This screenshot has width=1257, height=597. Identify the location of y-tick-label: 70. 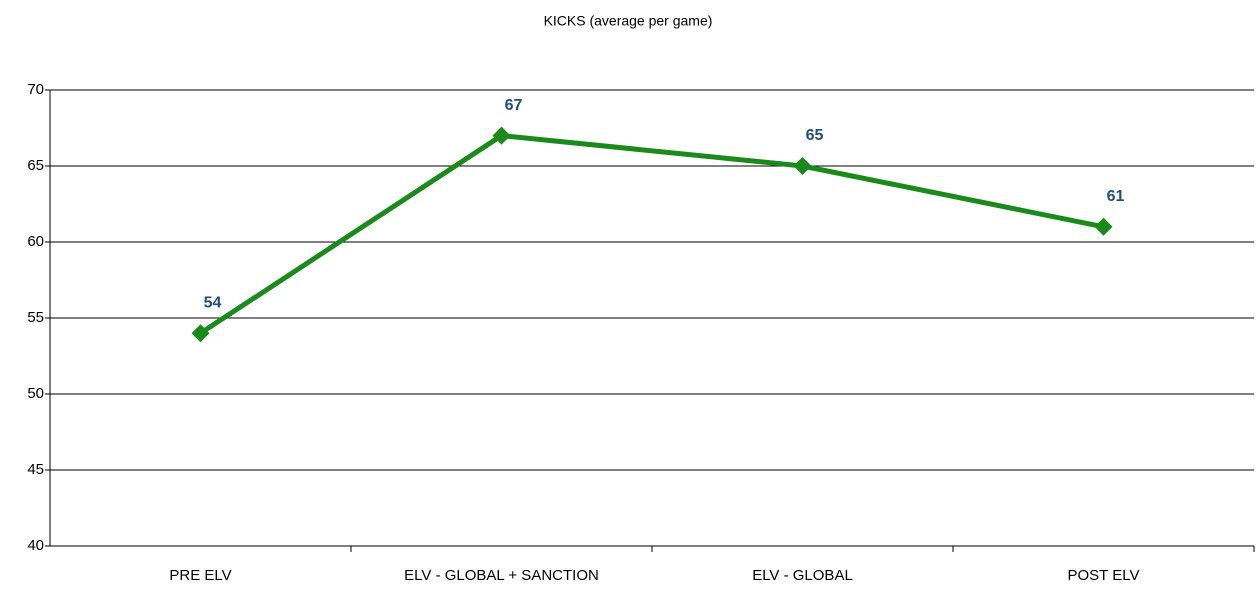
(35, 89).